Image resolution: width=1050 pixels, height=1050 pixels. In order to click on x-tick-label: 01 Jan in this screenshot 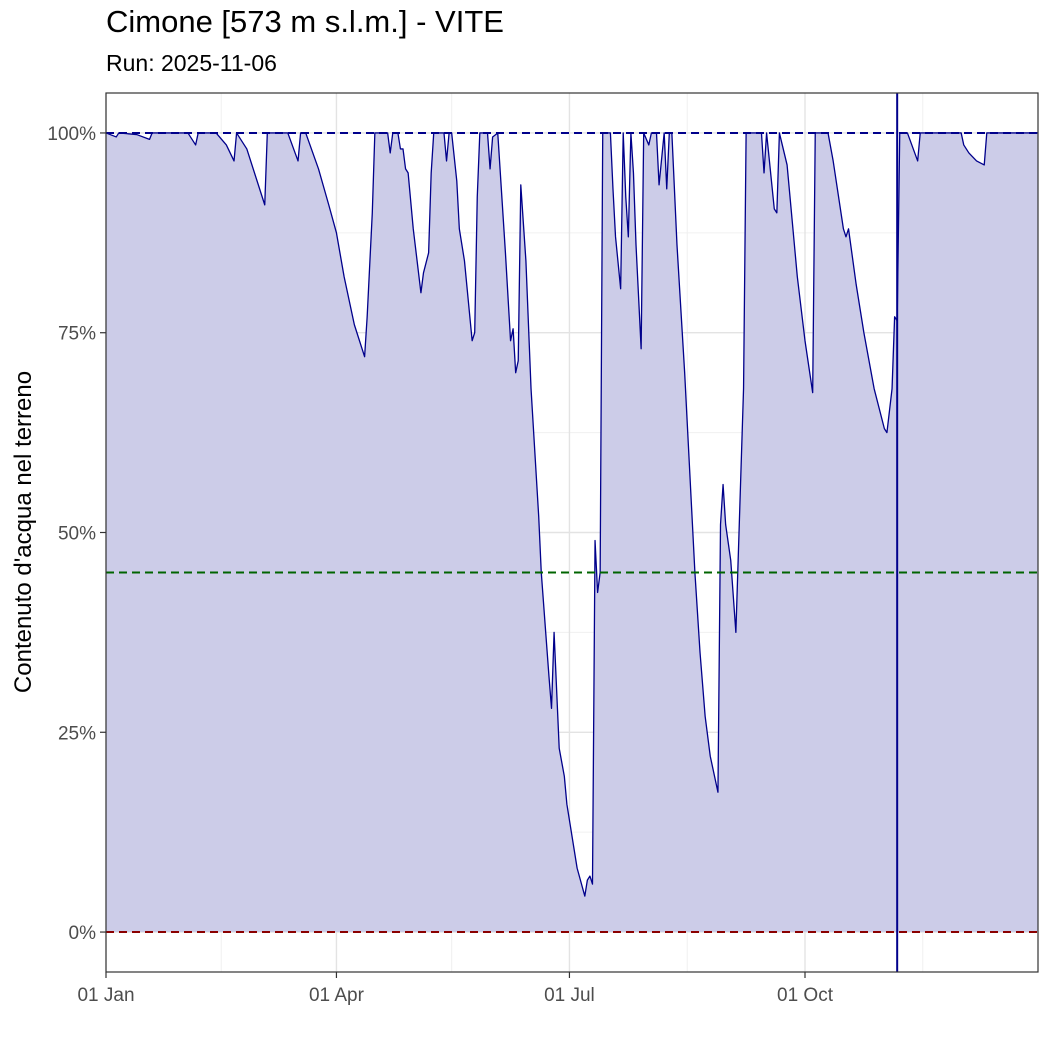, I will do `click(105, 995)`.